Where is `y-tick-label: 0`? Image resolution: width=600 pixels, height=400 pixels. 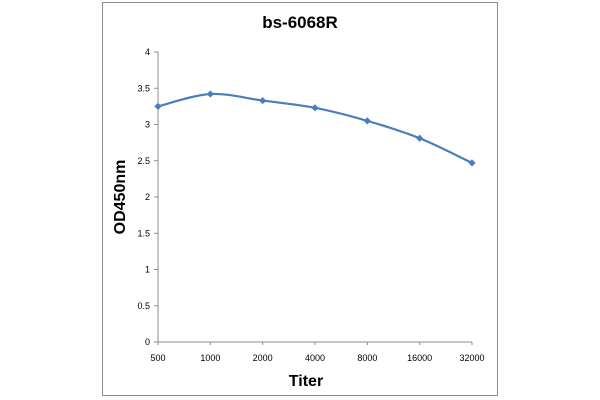
y-tick-label: 0 is located at coordinates (147, 342).